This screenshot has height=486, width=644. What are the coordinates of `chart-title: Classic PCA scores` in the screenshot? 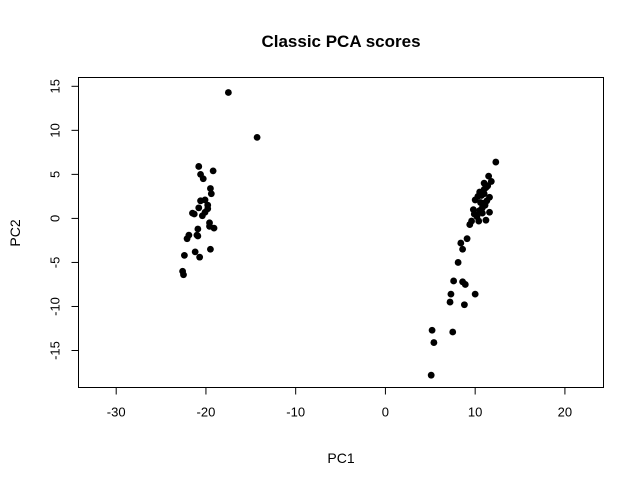 It's located at (340, 41).